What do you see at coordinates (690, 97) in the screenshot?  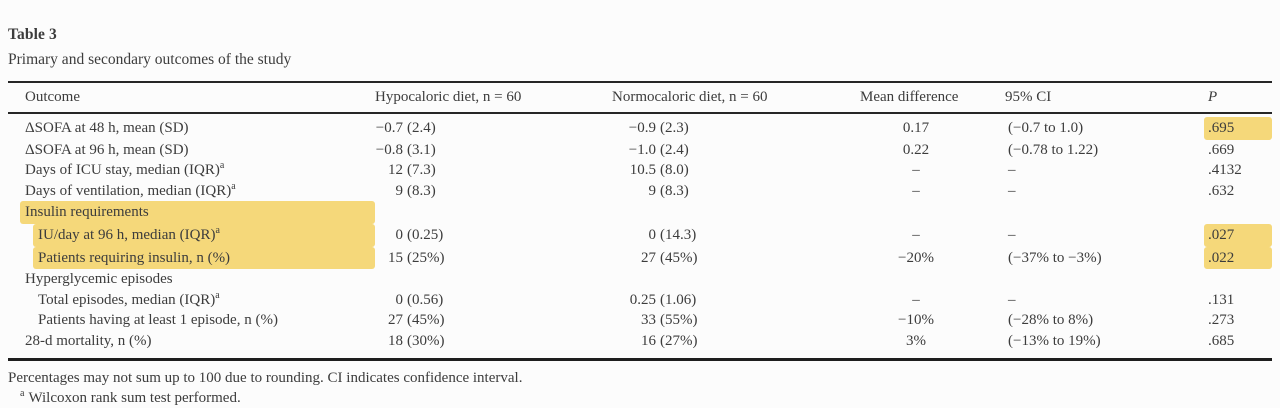 I see `column-header-normocaloric: Normocaloric diet, n = 60` at bounding box center [690, 97].